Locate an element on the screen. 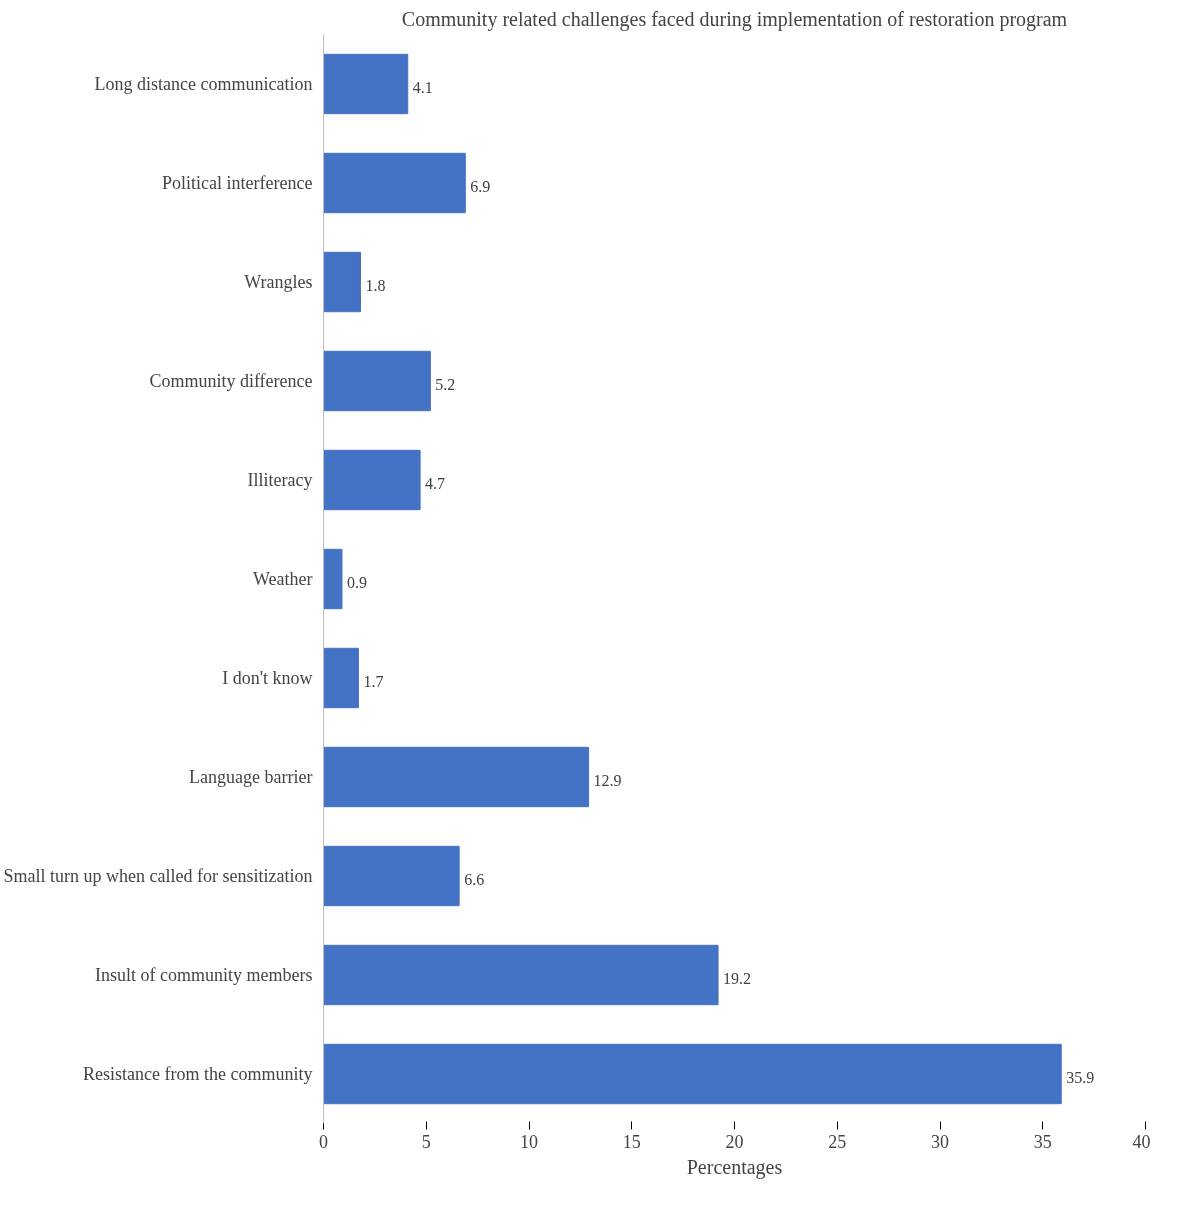  y-tick-label: Wrangles is located at coordinates (278, 282).